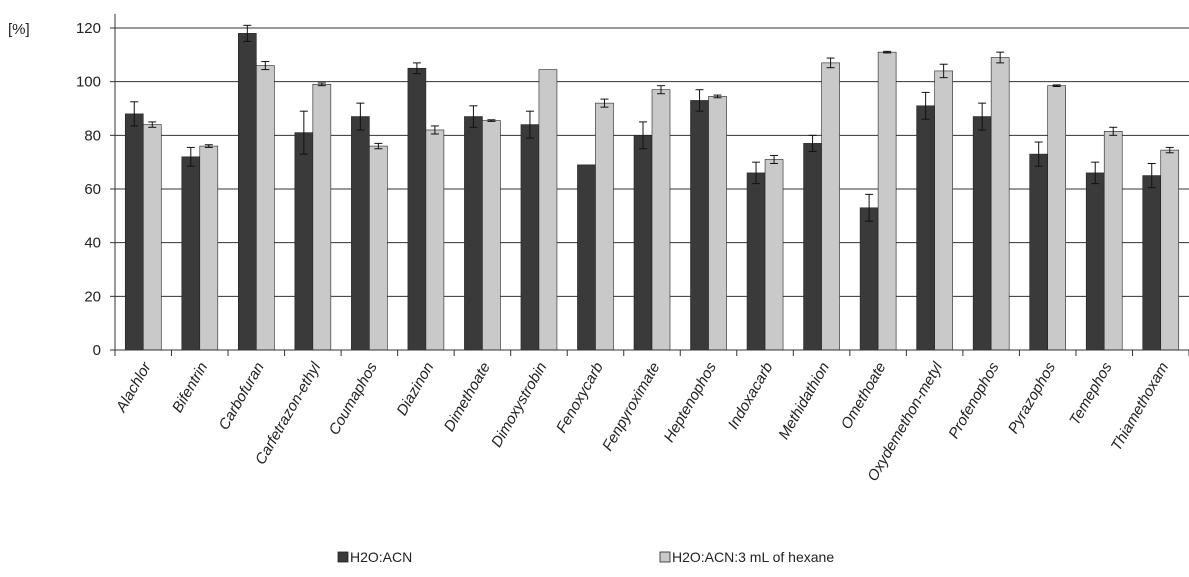  Describe the element at coordinates (88, 82) in the screenshot. I see `y-tick-label: 100` at that location.